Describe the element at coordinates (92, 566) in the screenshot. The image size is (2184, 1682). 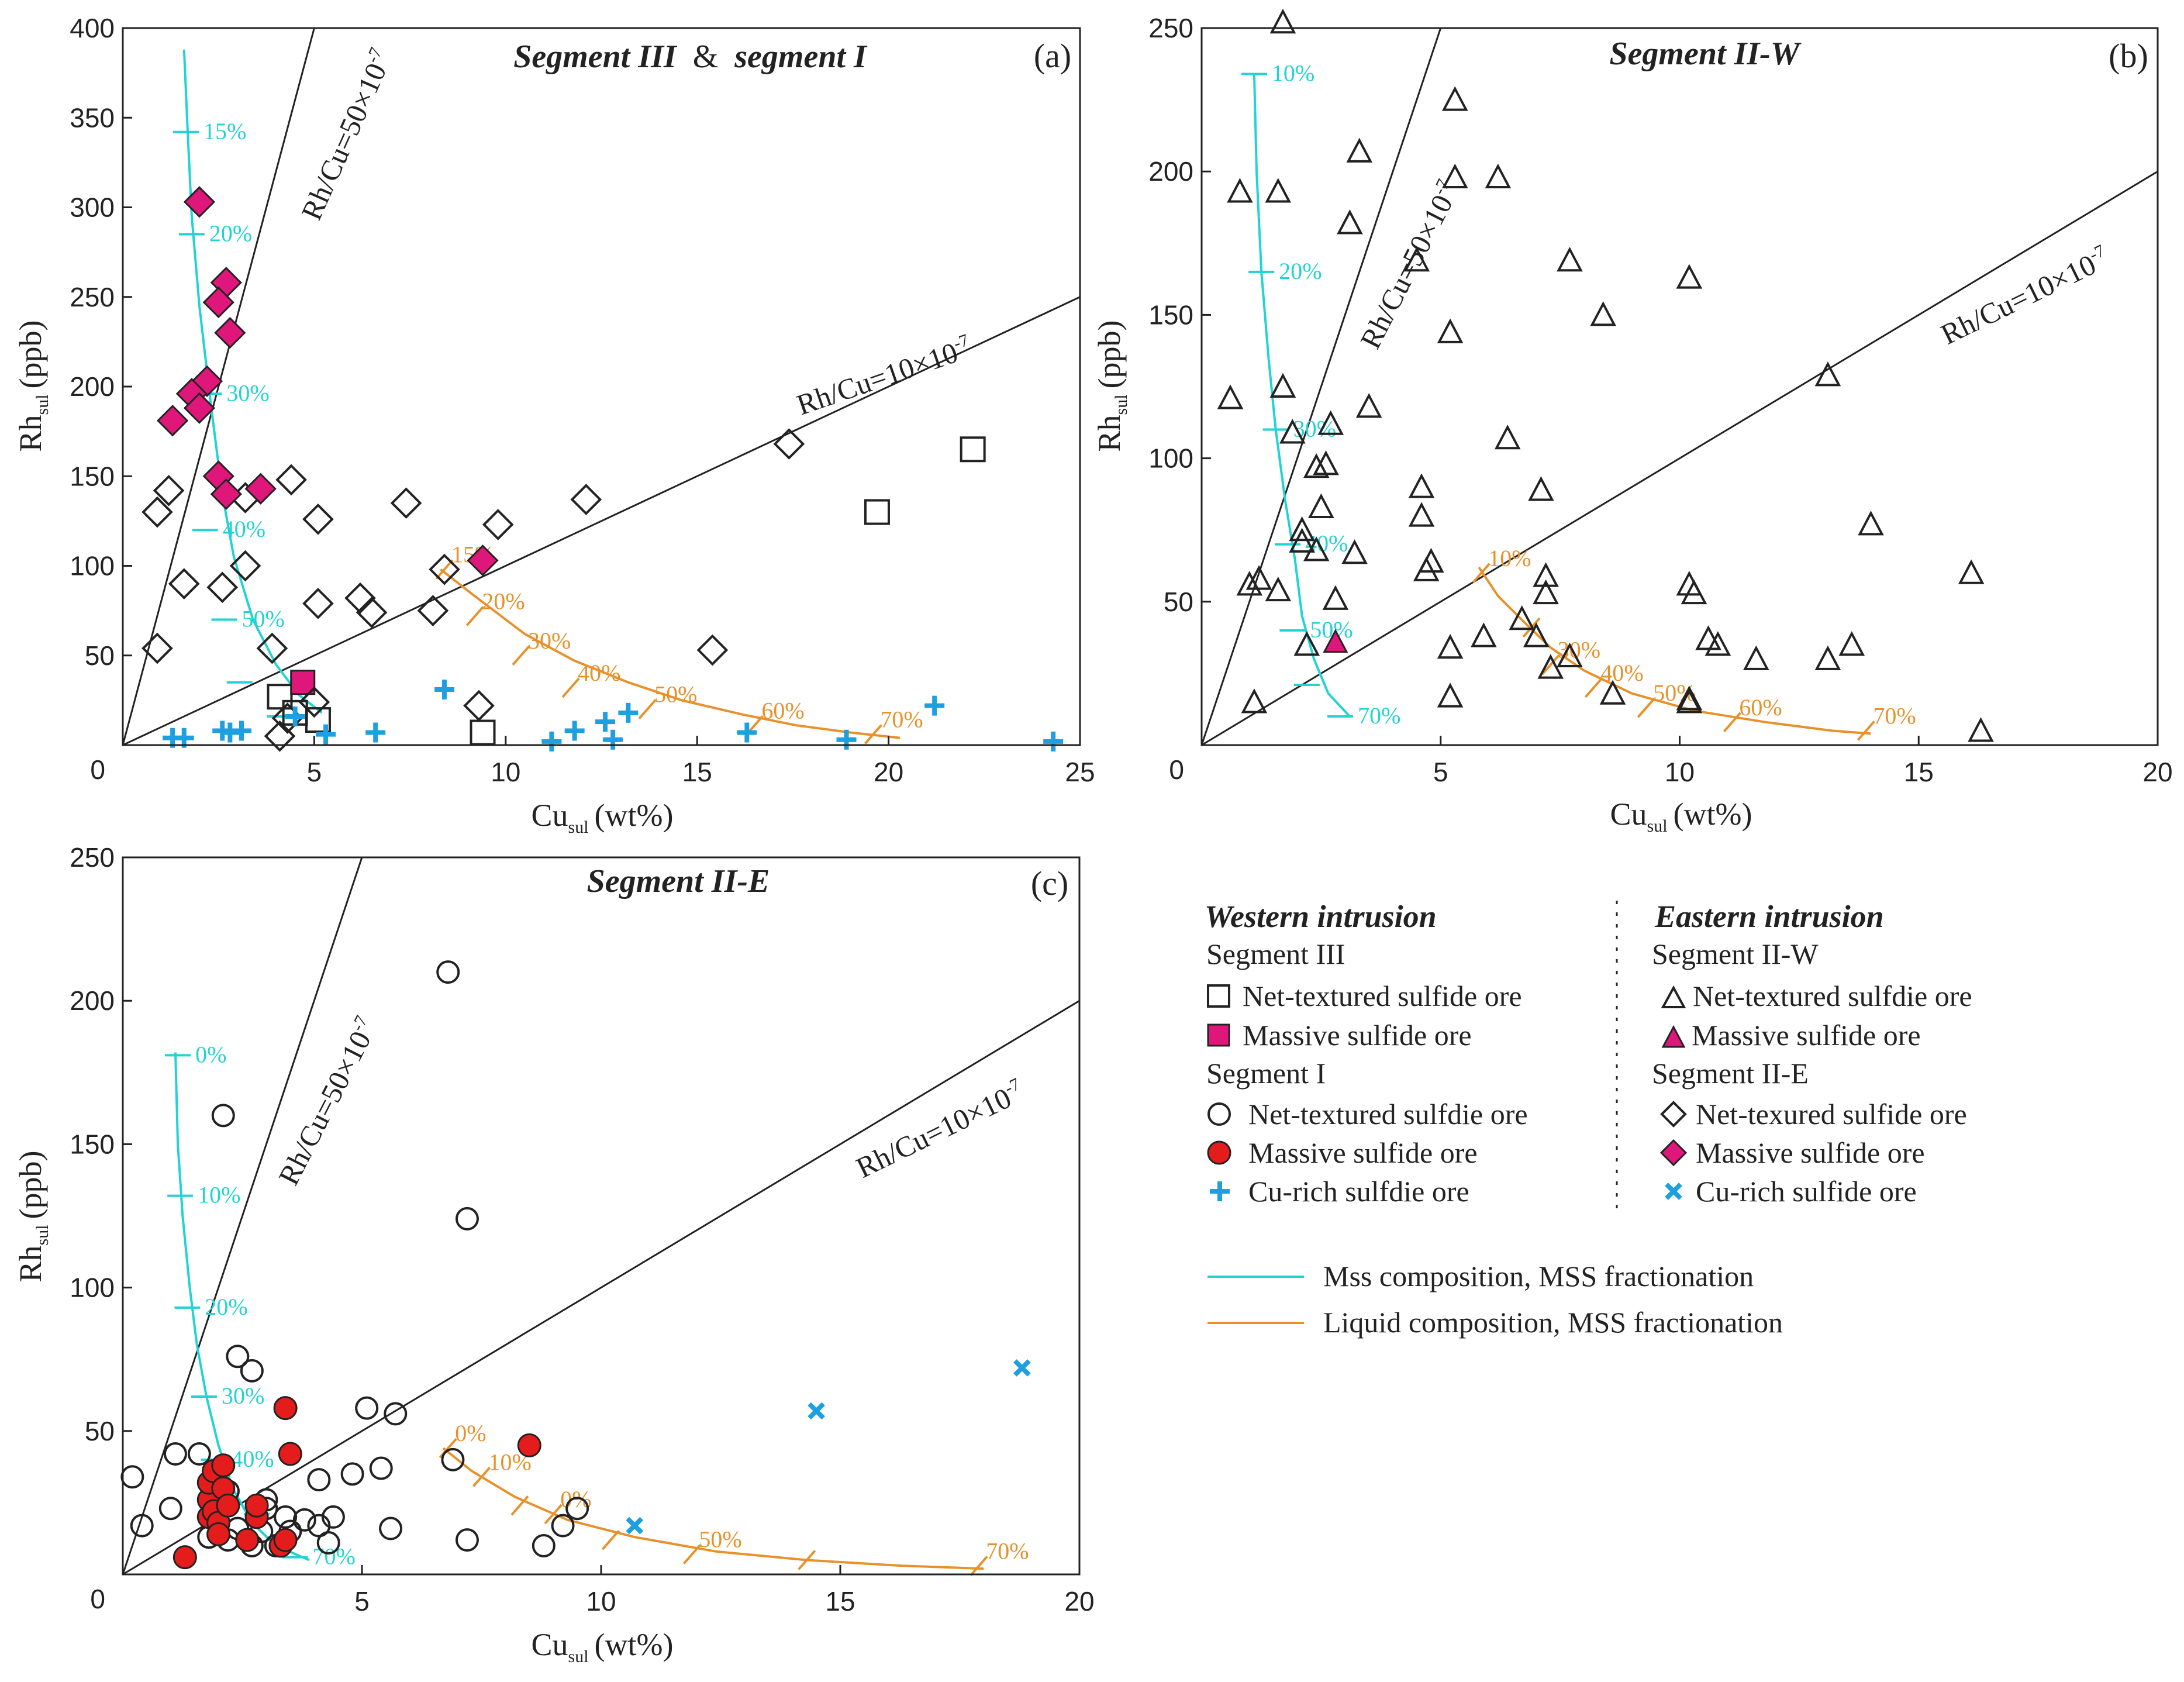
I see `y-tick-label: 100` at that location.